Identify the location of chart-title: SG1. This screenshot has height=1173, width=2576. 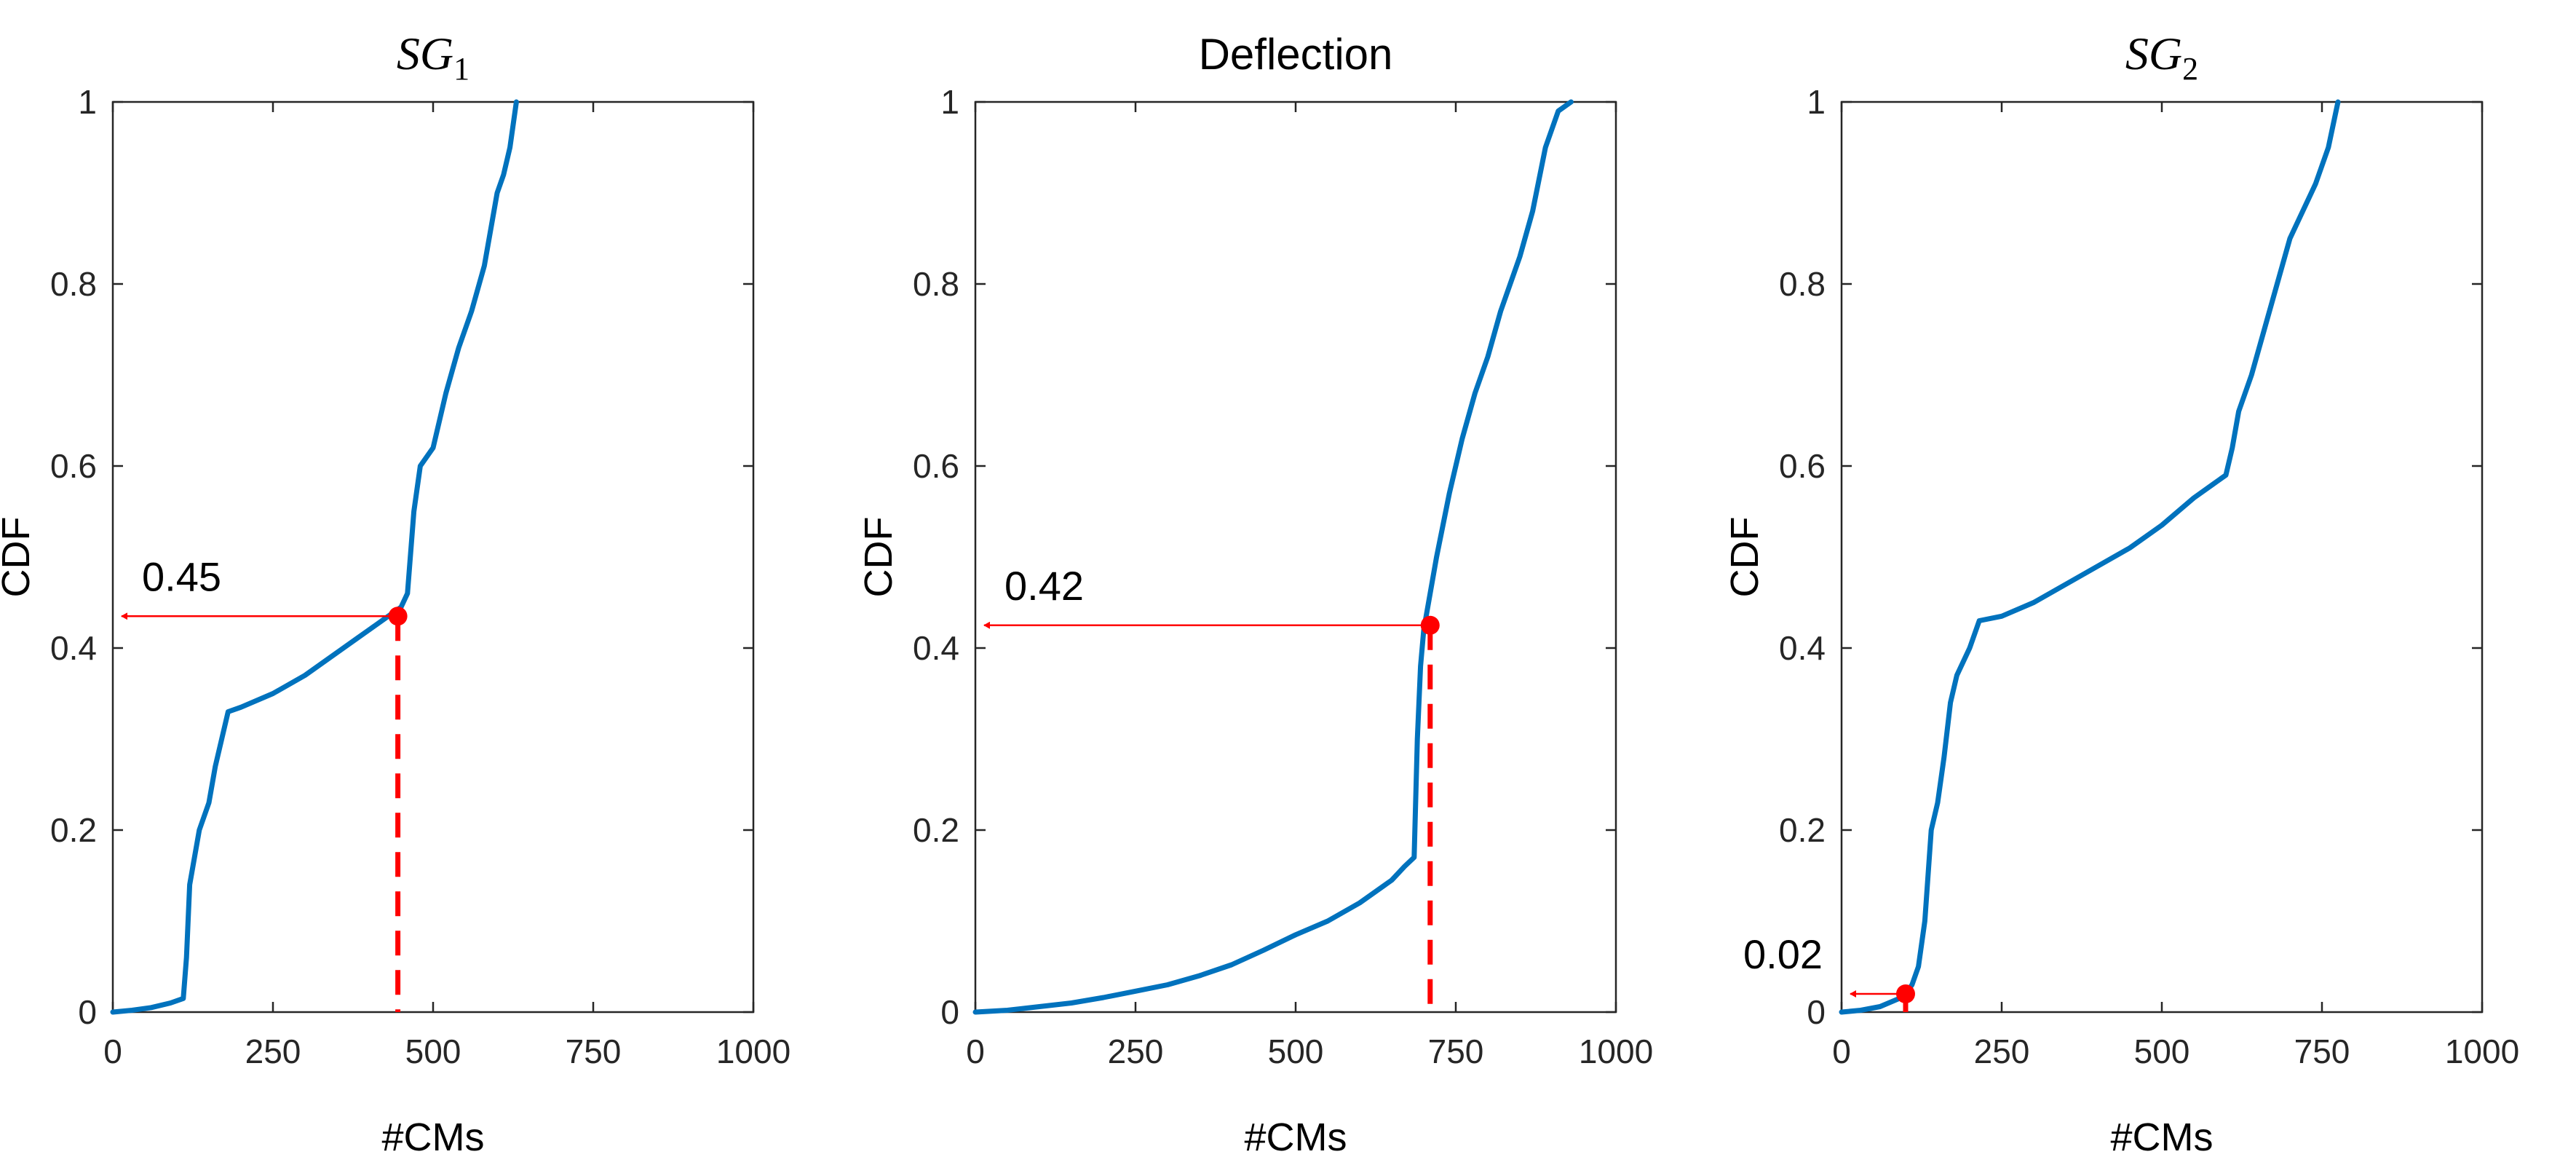
(433, 57).